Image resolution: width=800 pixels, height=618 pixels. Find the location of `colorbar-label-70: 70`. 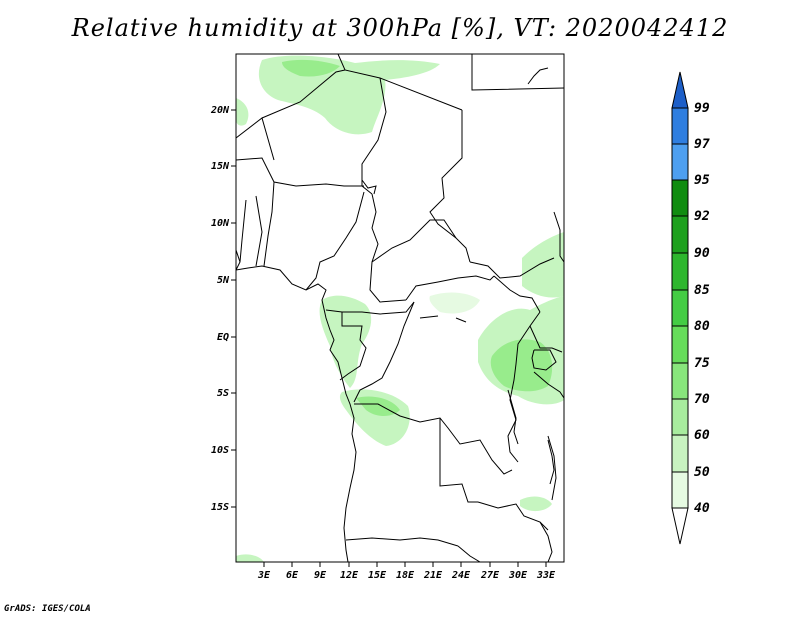

colorbar-label-70: 70 is located at coordinates (702, 399).